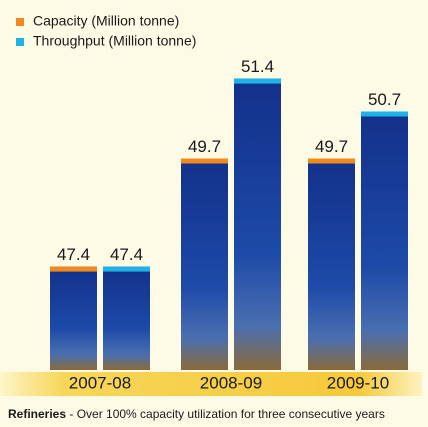 The height and width of the screenshot is (427, 428). I want to click on x-tick-label: 2009-10, so click(358, 382).